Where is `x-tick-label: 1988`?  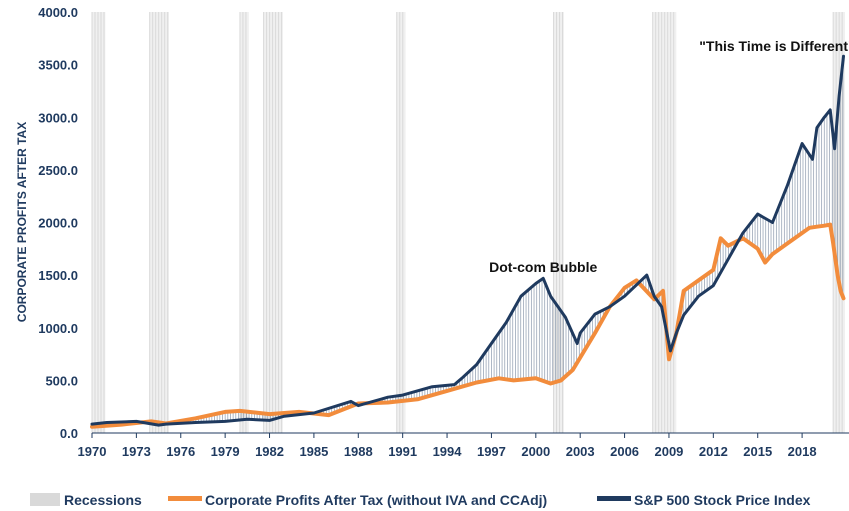
x-tick-label: 1988 is located at coordinates (358, 451).